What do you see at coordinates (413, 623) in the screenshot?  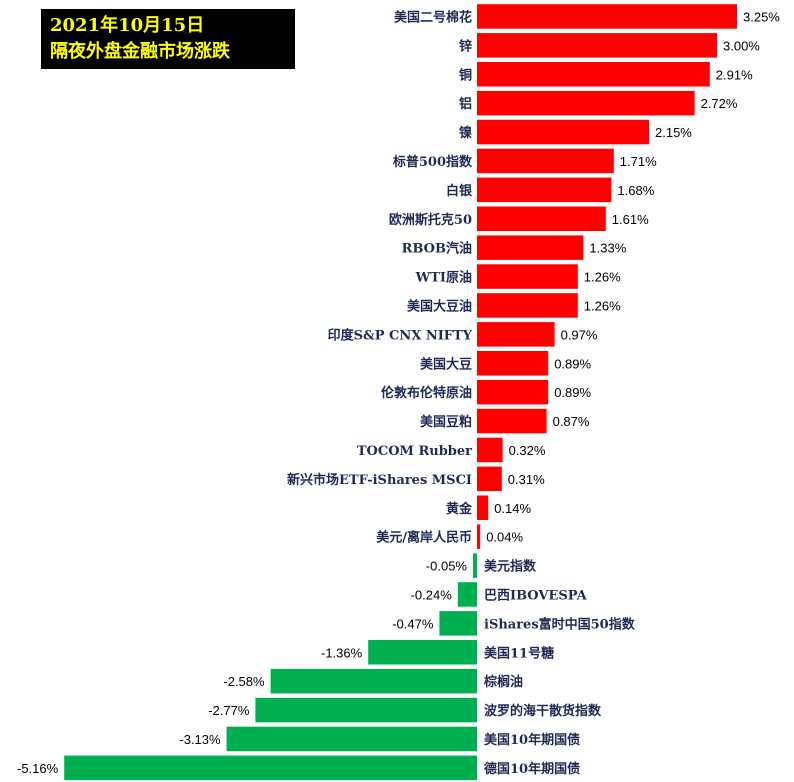 I see `value-label: -0.47%` at bounding box center [413, 623].